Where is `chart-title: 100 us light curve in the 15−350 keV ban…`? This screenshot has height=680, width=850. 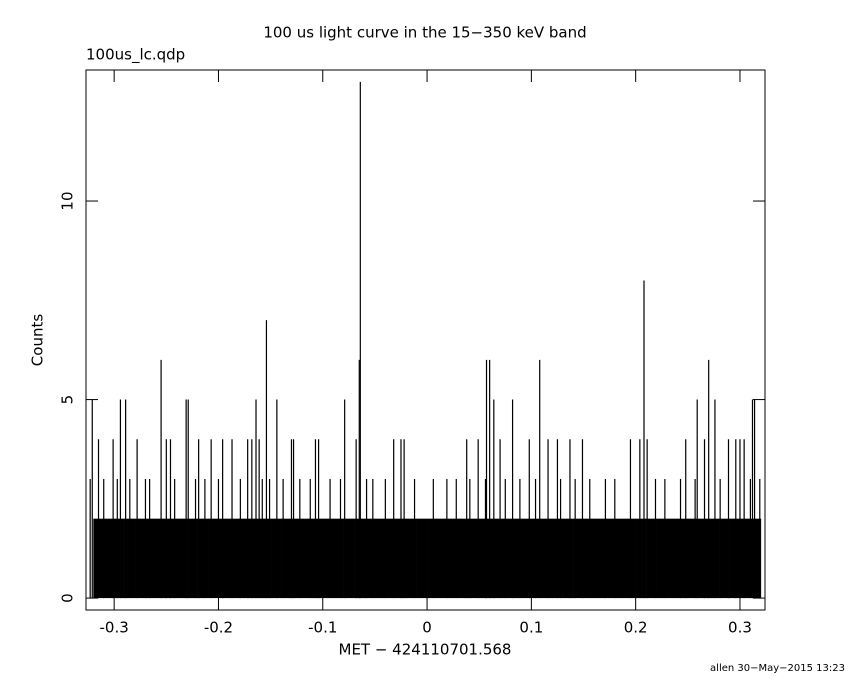 chart-title: 100 us light curve in the 15−350 keV ban… is located at coordinates (424, 33).